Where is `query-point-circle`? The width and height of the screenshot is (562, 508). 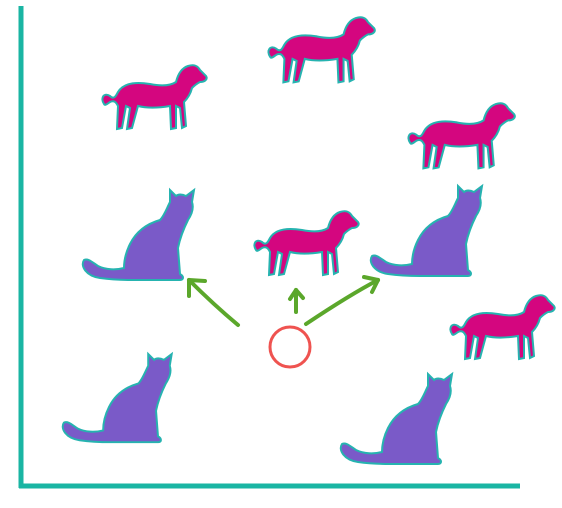 query-point-circle is located at coordinates (290, 347).